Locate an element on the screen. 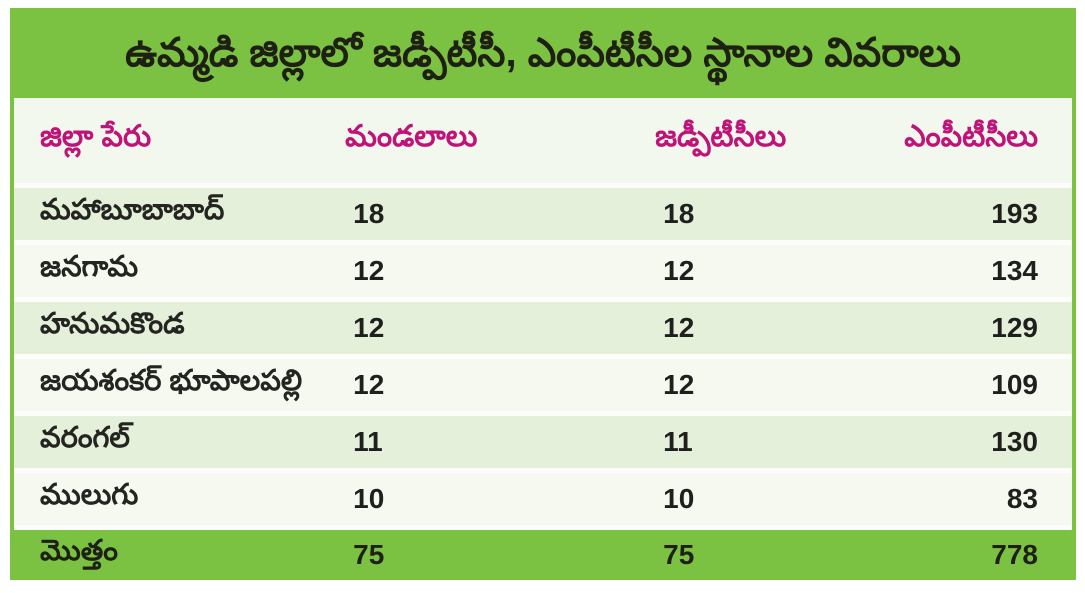 This screenshot has width=1085, height=593. table-row: జయశంకర్ భూపాలపల్లి 12 12 109 is located at coordinates (543, 385).